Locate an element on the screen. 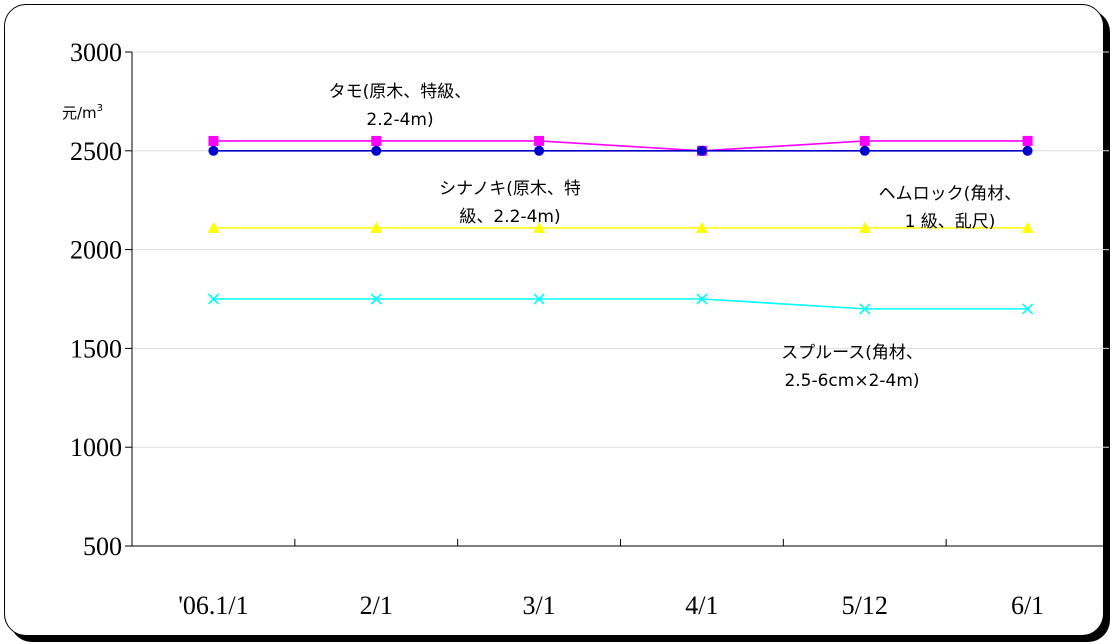  x-tick-label: 6/1 is located at coordinates (1027, 605).